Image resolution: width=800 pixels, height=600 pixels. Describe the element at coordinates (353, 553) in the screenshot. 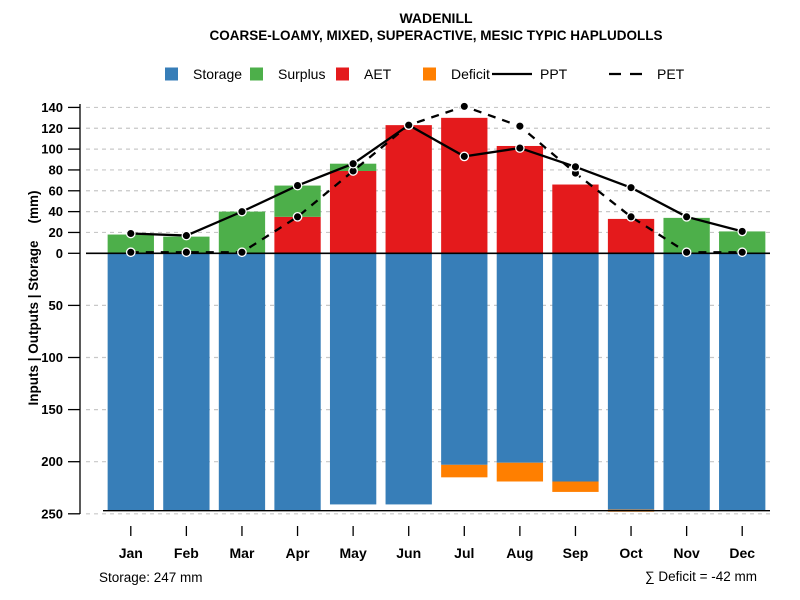

I see `month-label-may: May` at that location.